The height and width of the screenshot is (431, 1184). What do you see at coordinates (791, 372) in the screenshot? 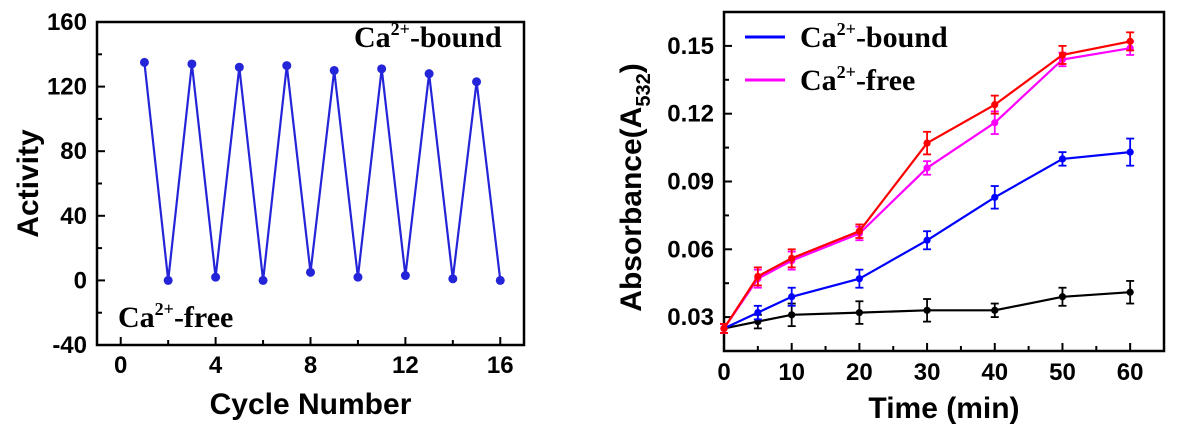
I see `x-tick-label: 10` at bounding box center [791, 372].